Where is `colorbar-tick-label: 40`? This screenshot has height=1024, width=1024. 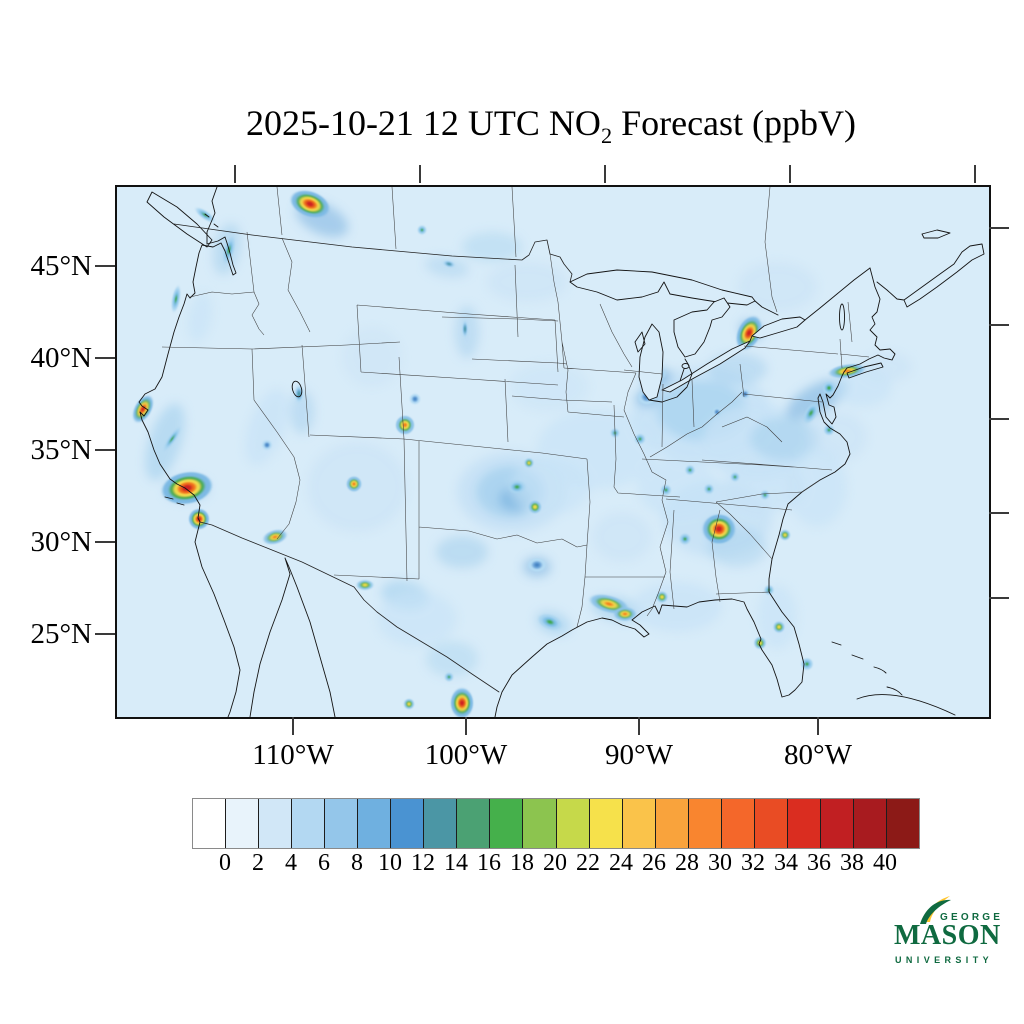 colorbar-tick-label: 40 is located at coordinates (885, 863).